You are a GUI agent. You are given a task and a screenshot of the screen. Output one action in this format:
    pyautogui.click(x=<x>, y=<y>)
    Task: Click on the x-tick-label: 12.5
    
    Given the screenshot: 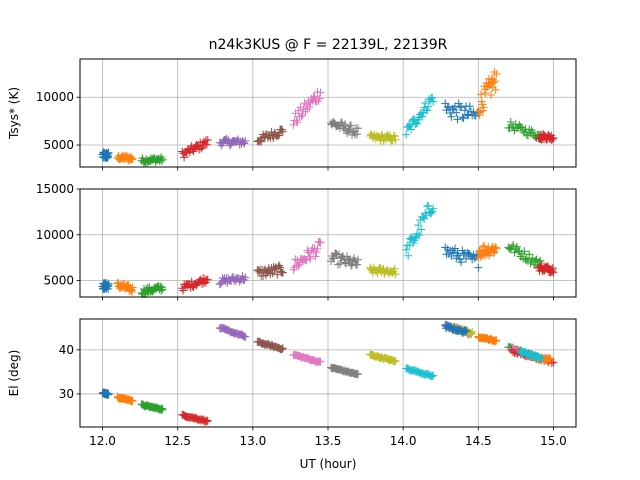 What is the action you would take?
    pyautogui.click(x=177, y=441)
    